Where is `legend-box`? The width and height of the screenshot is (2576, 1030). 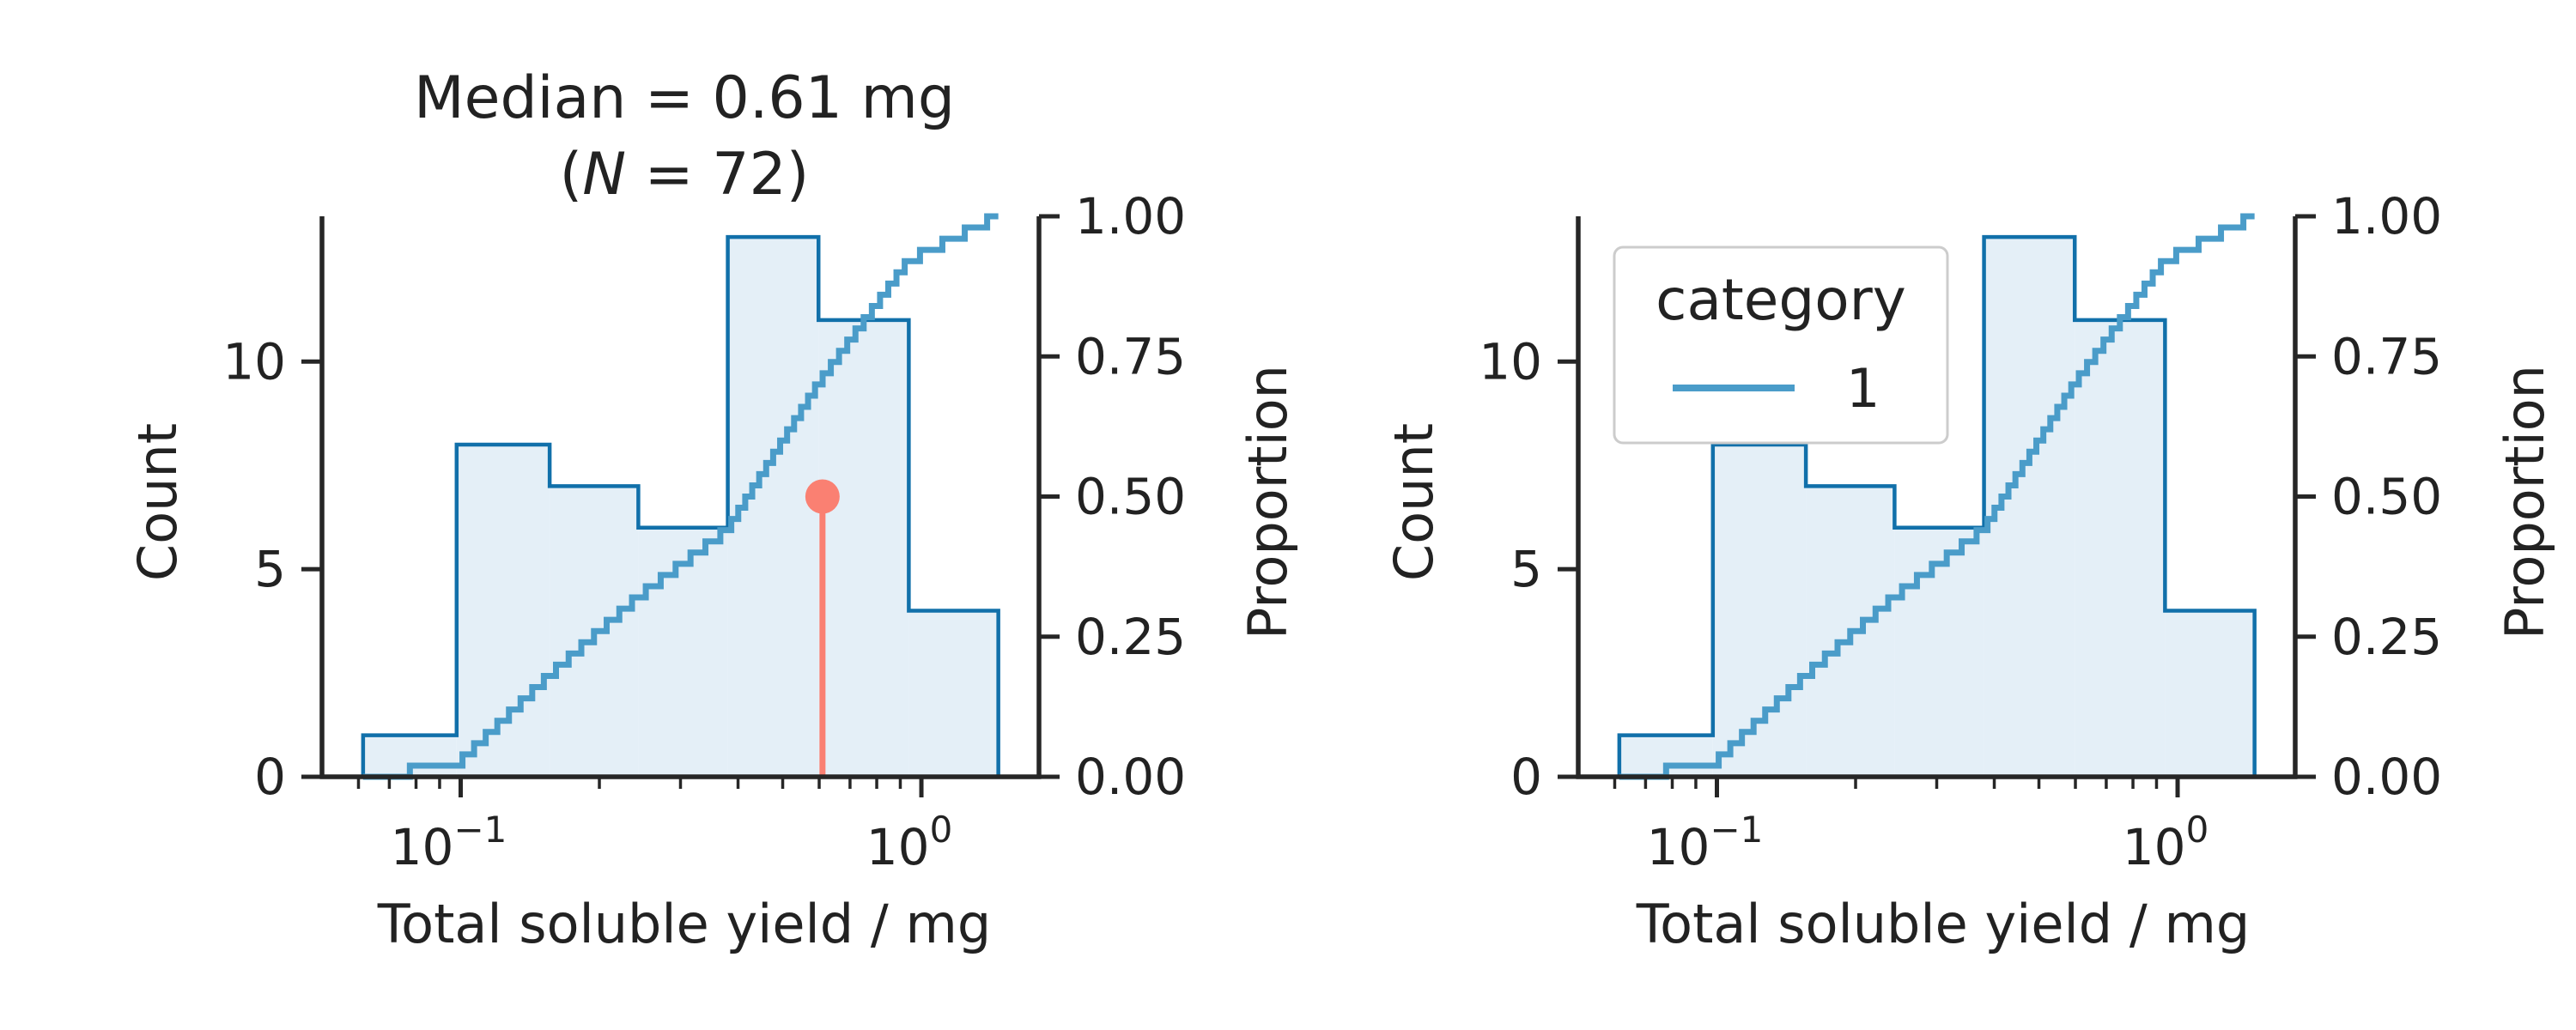
legend-box is located at coordinates (1781, 345).